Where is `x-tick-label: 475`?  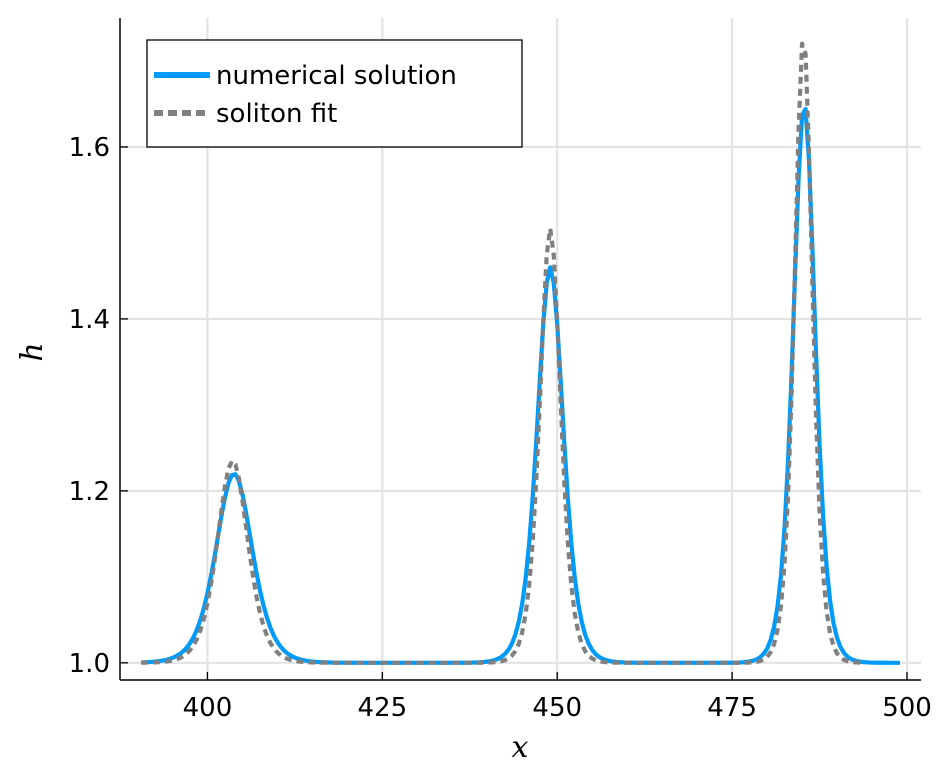
x-tick-label: 475 is located at coordinates (732, 708).